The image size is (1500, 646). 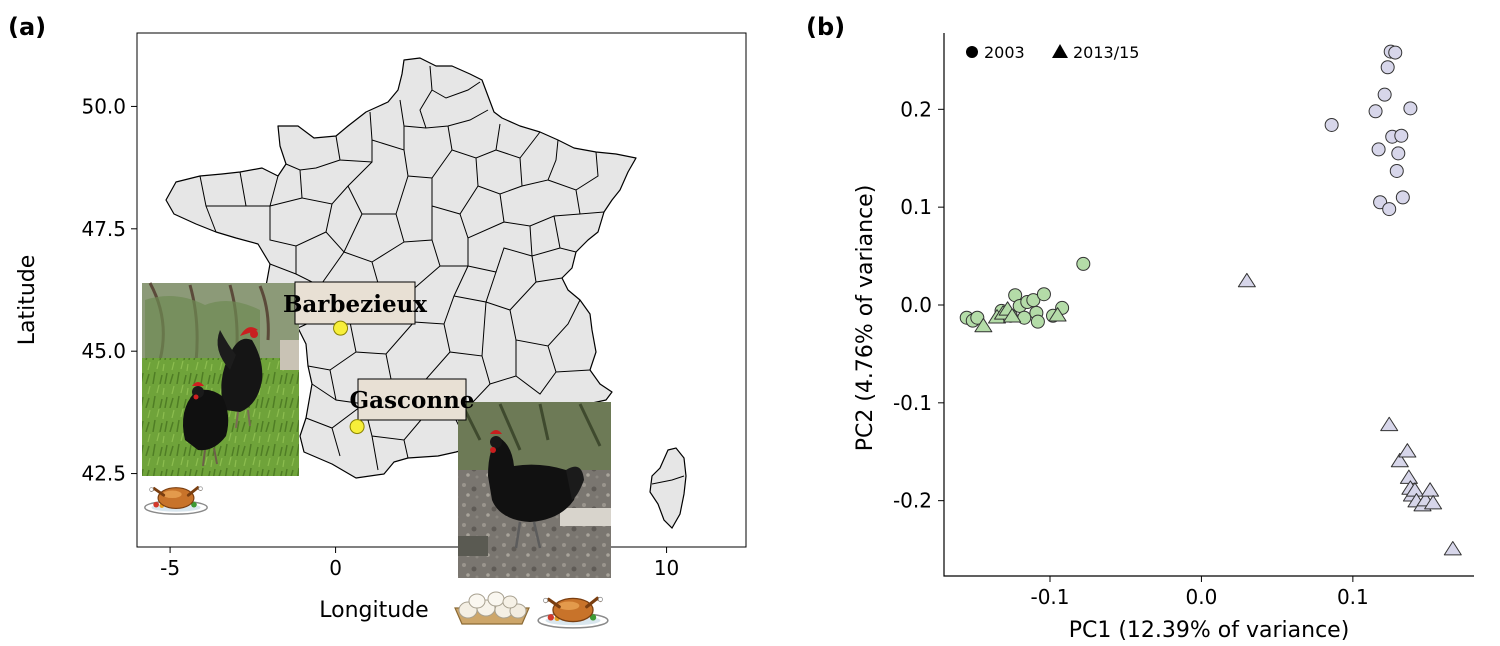 I want to click on gasconne-chicken-photo, so click(x=534, y=490).